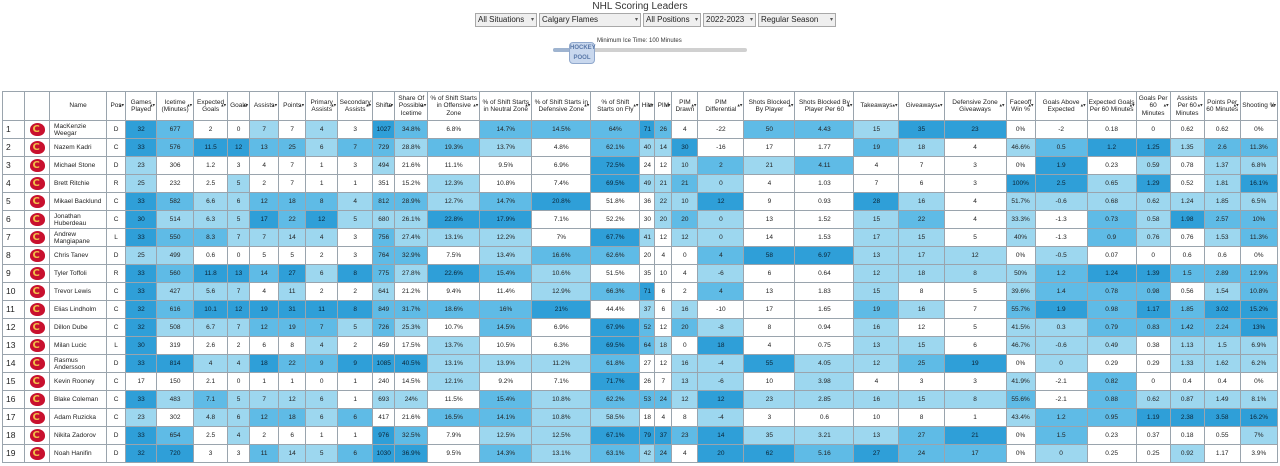 This screenshot has height=466, width=1280. Describe the element at coordinates (506, 106) in the screenshot. I see `column-header-pct-of-shift-starts-in-neutral-zone: % of Shift Starts in Neutral Zone ▴▾` at that location.